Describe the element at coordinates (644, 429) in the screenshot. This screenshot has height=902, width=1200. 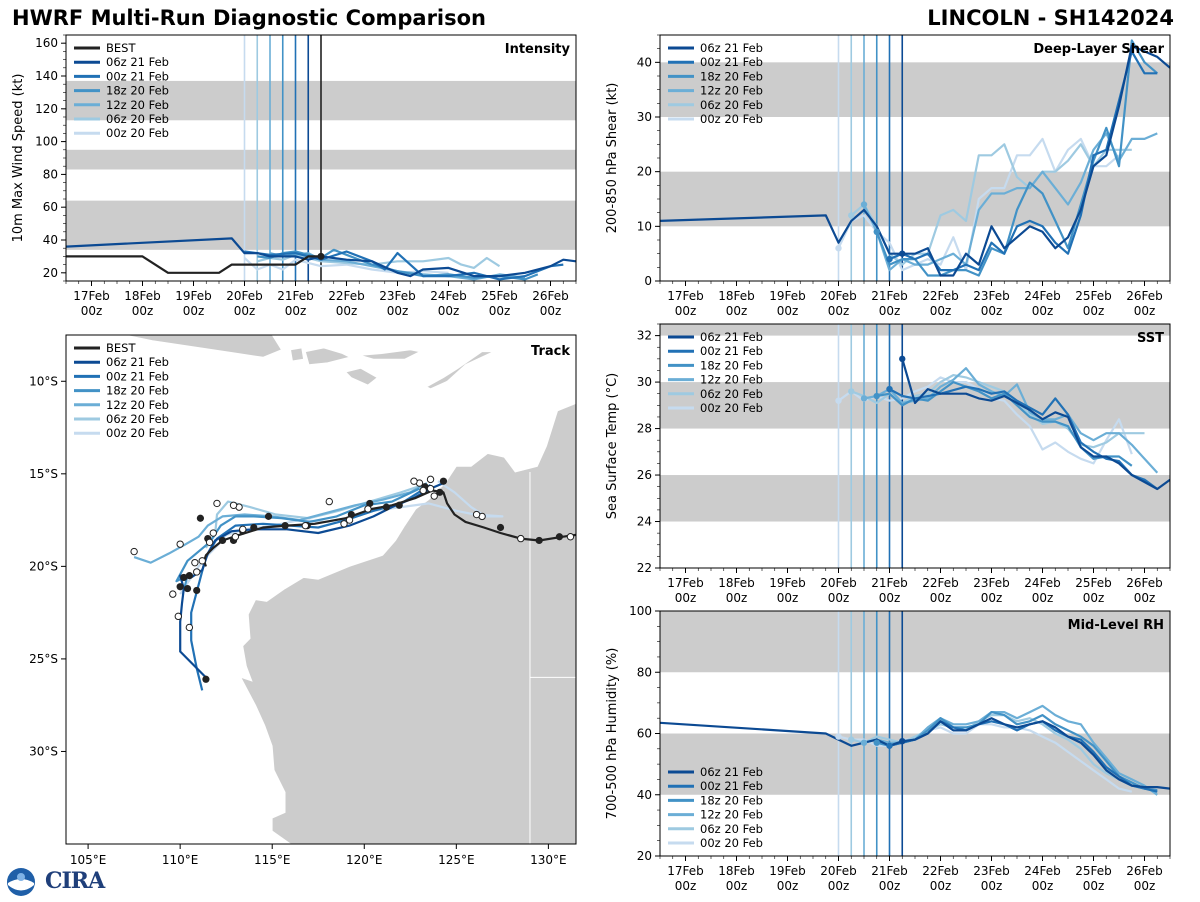
I see `y-tick-label: 28` at that location.